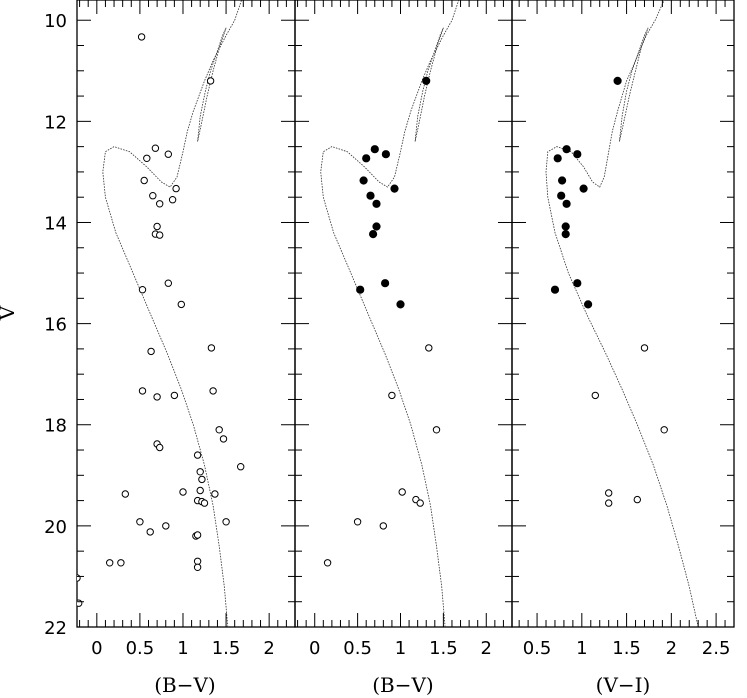 The image size is (747, 698). What do you see at coordinates (55, 122) in the screenshot?
I see `y-tick-label: 12` at bounding box center [55, 122].